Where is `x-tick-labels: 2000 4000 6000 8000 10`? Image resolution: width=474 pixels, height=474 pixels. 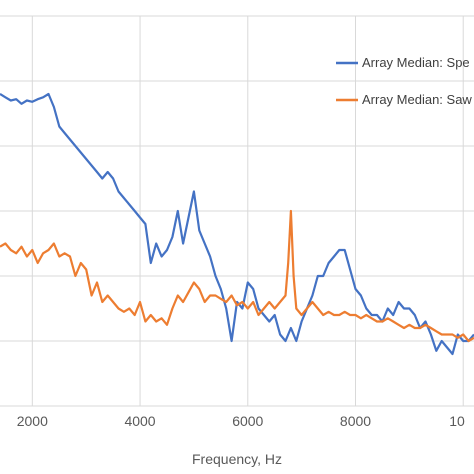 x-tick-labels: 2000 4000 6000 8000 10 is located at coordinates (241, 421).